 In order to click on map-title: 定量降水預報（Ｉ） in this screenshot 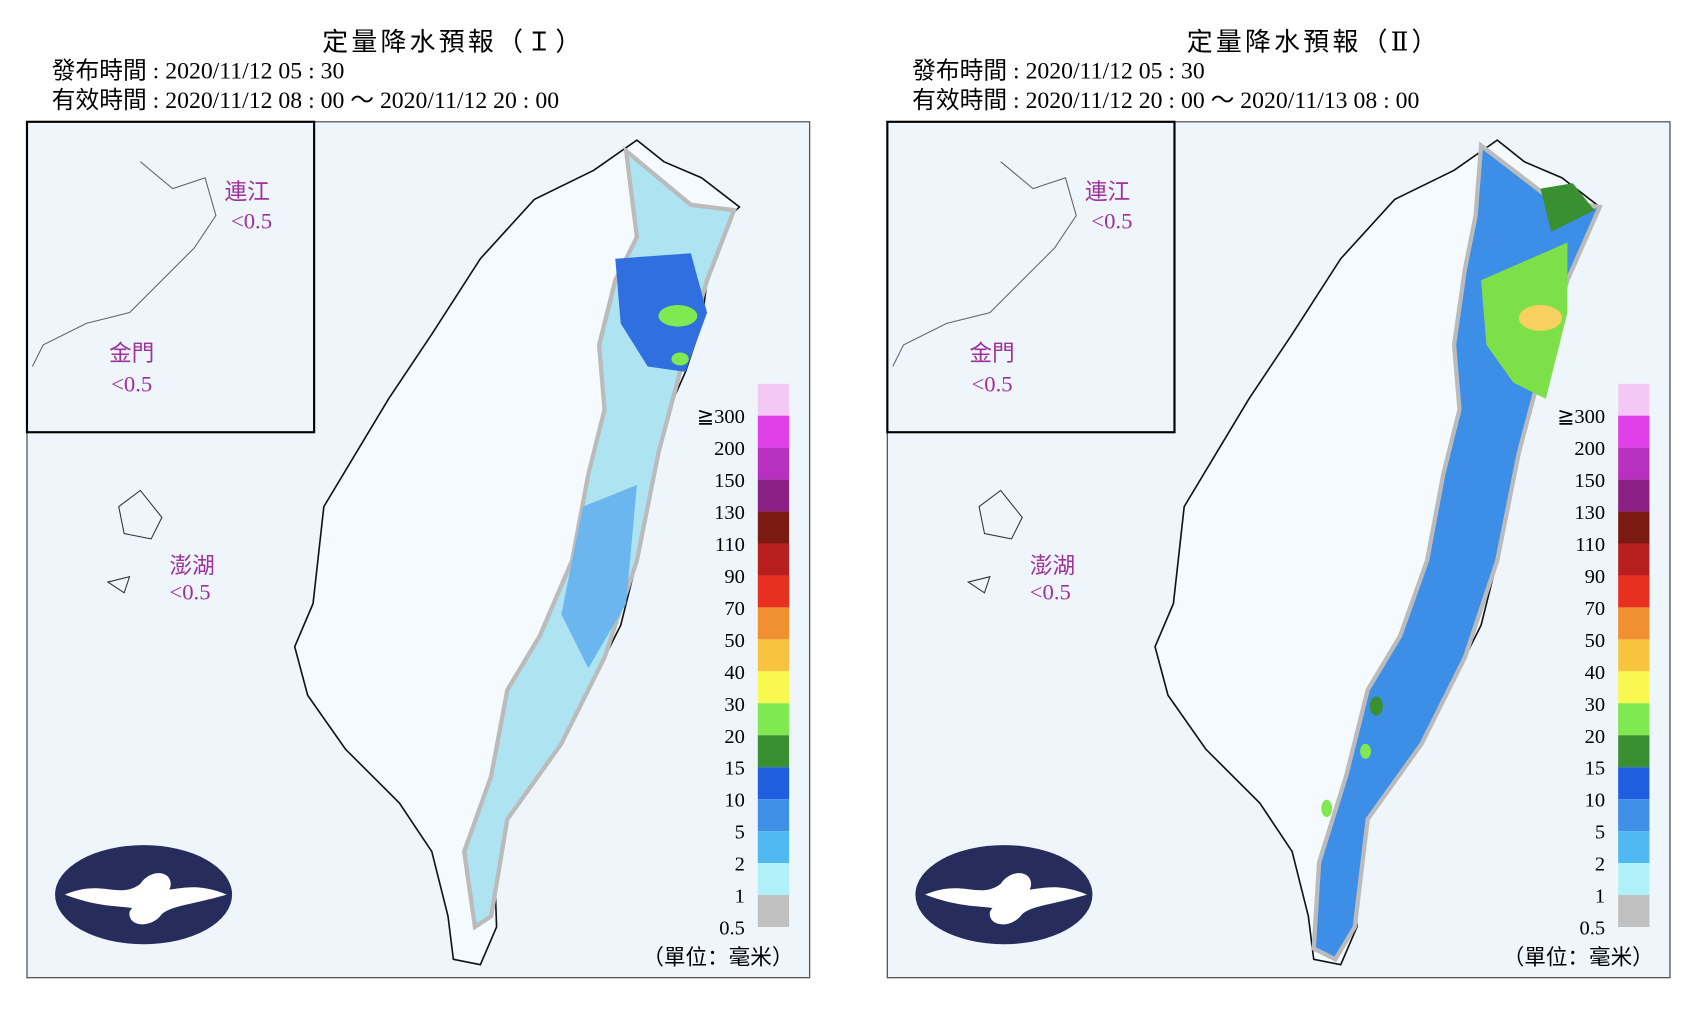, I will do `click(453, 42)`.